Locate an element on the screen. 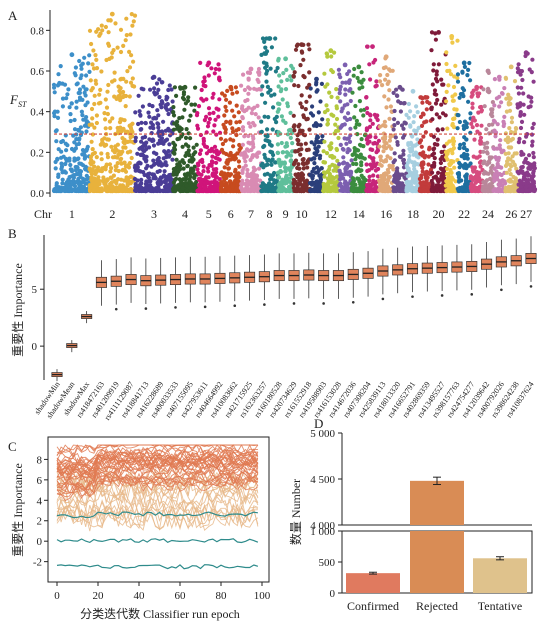 Image resolution: width=541 pixels, height=626 pixels. panel-c-x-ticks: 0 20 40 60 80 100 is located at coordinates (162, 592).